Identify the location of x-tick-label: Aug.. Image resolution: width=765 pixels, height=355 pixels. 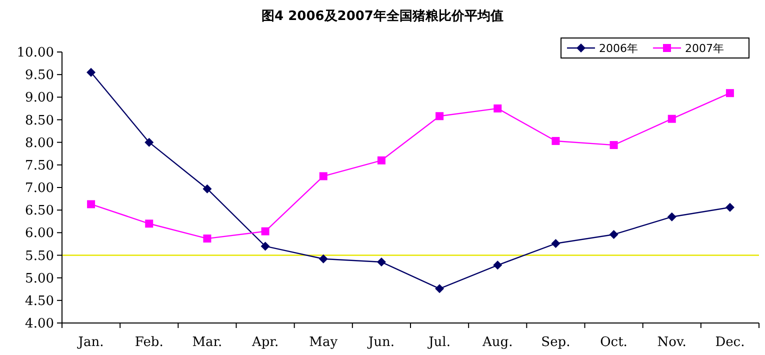
(497, 342).